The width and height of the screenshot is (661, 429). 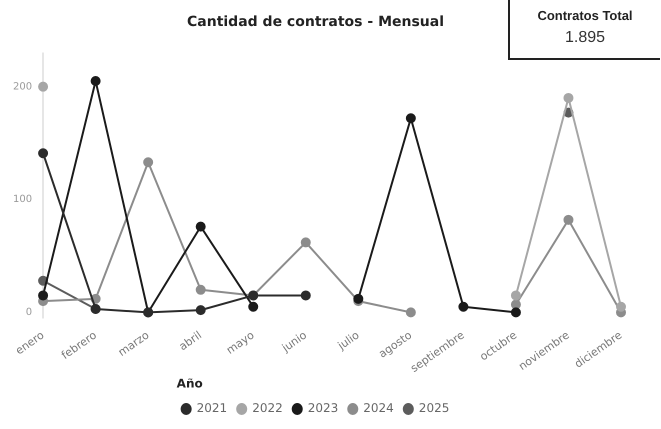 What do you see at coordinates (323, 408) in the screenshot?
I see `legend-label: 2023` at bounding box center [323, 408].